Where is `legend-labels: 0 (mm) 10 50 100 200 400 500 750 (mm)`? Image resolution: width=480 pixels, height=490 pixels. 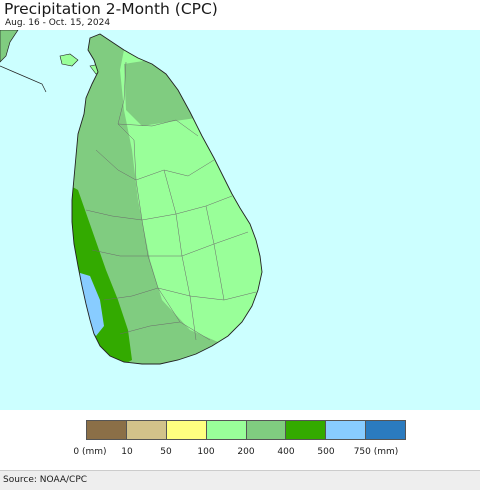 legend-labels: 0 (mm) 10 50 100 200 400 500 750 (mm) is located at coordinates (240, 454).